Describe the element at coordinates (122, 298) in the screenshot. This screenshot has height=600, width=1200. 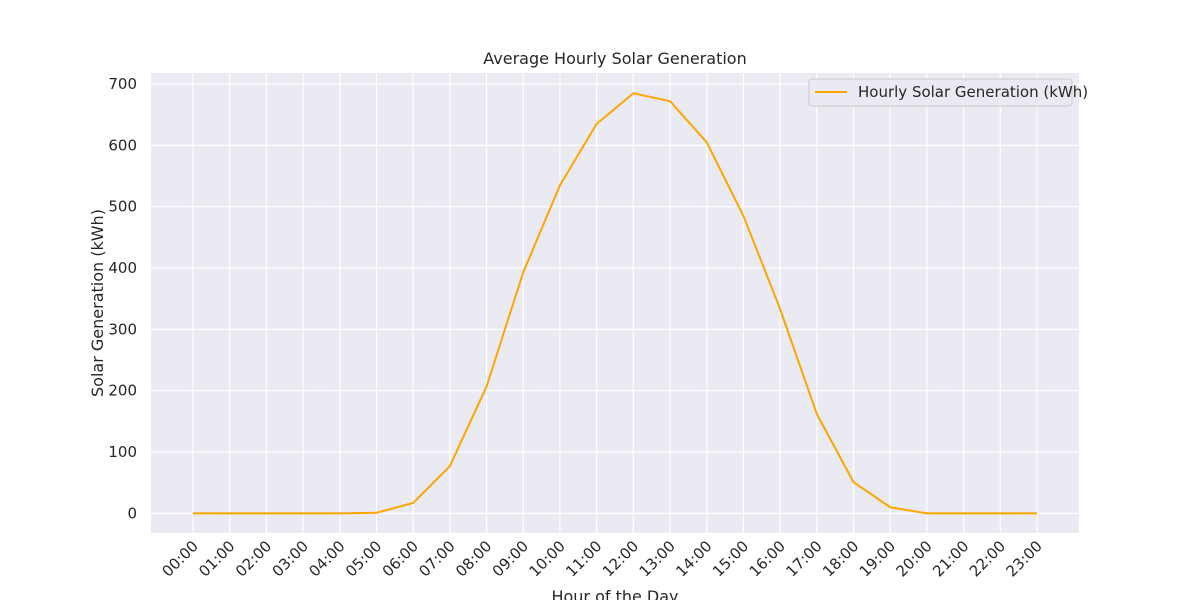
I see `y-tick-labels: 0 100 200 300 400 500 600 700` at that location.